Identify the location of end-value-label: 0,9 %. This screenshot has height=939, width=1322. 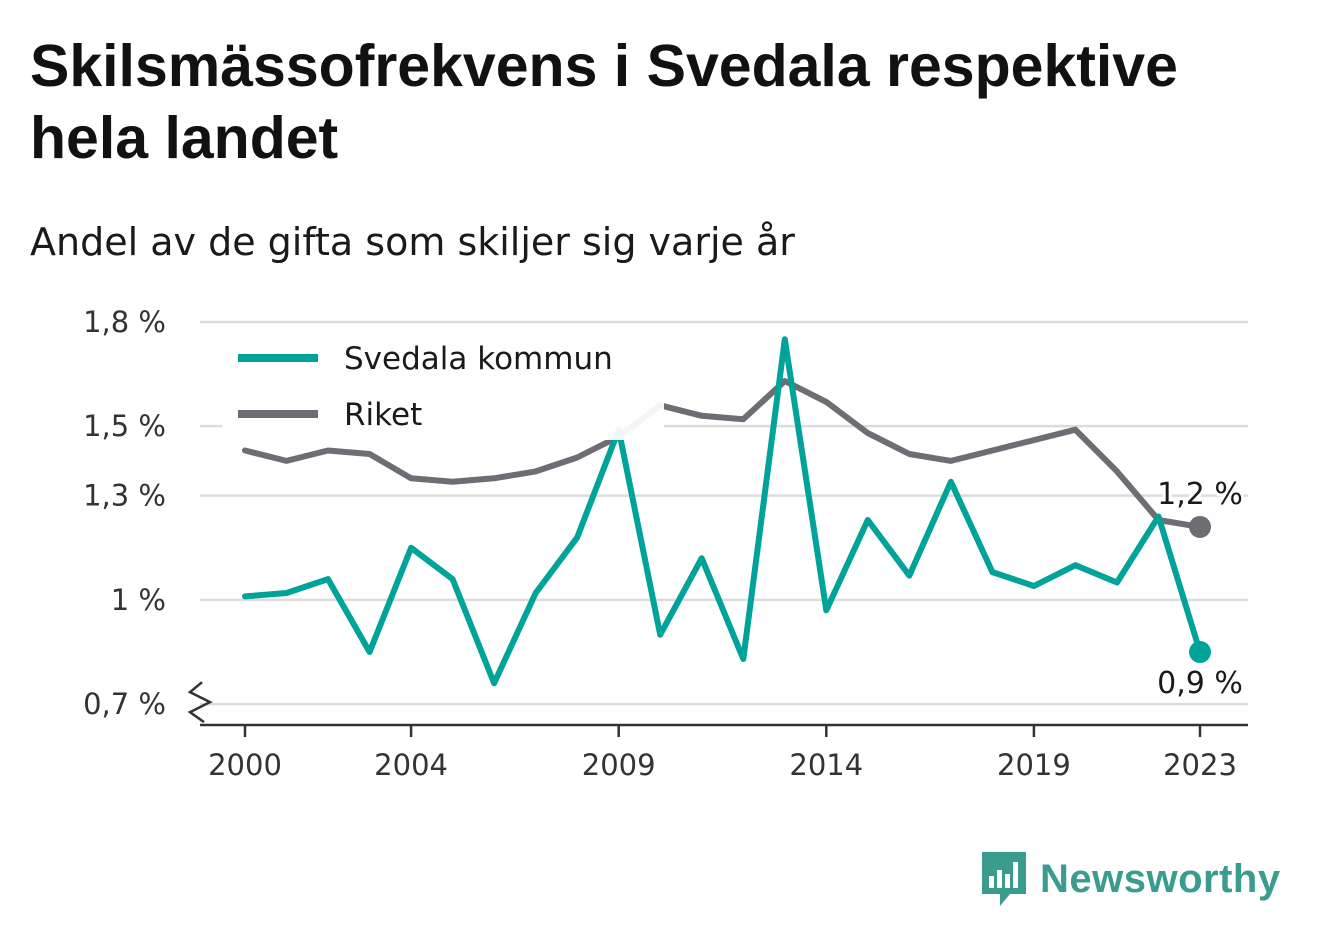
(1200, 683).